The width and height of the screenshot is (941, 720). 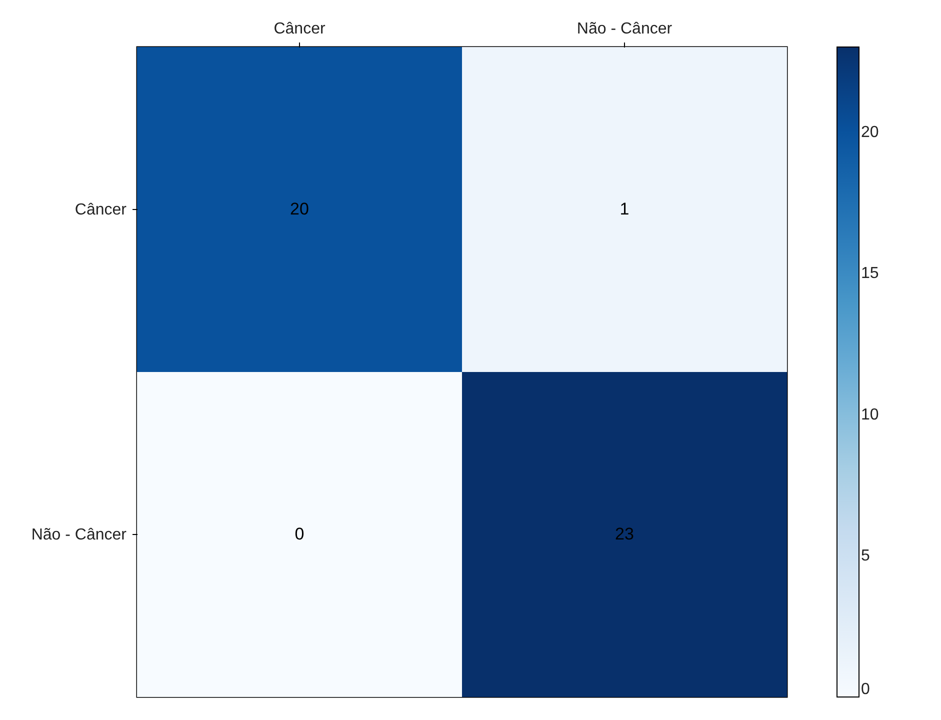 I want to click on color-bar-label: 15, so click(x=870, y=273).